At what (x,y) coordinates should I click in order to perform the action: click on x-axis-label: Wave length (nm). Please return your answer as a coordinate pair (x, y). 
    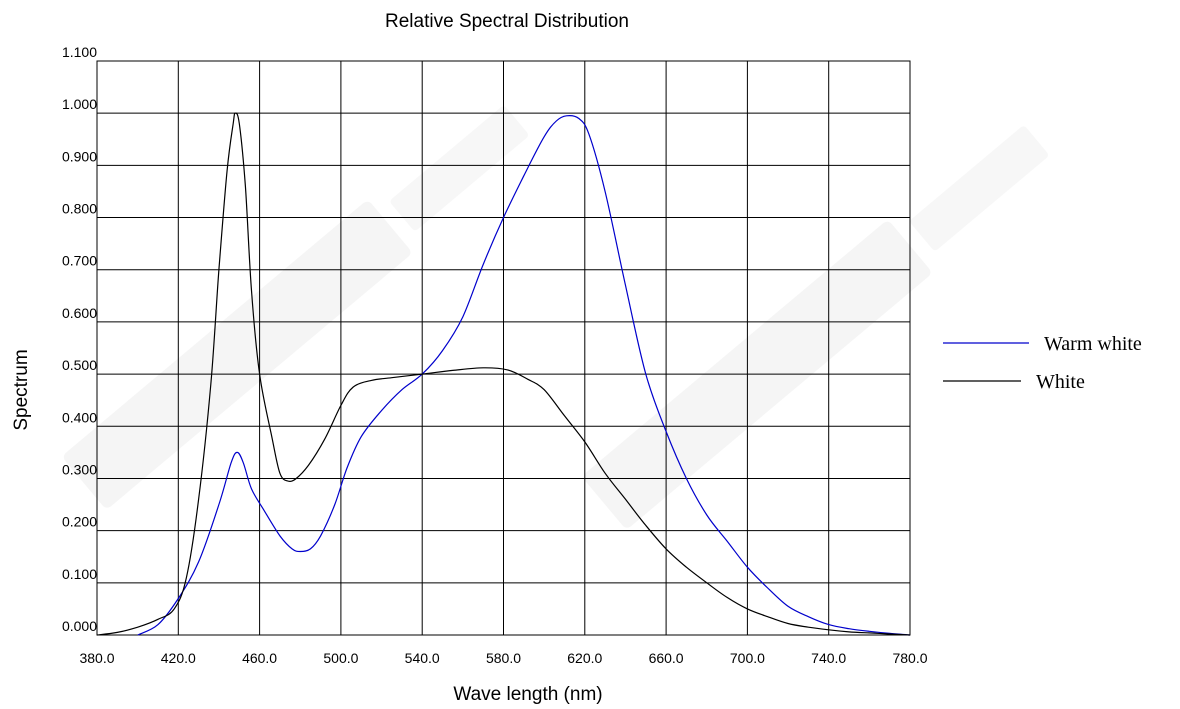
    Looking at the image, I should click on (527, 694).